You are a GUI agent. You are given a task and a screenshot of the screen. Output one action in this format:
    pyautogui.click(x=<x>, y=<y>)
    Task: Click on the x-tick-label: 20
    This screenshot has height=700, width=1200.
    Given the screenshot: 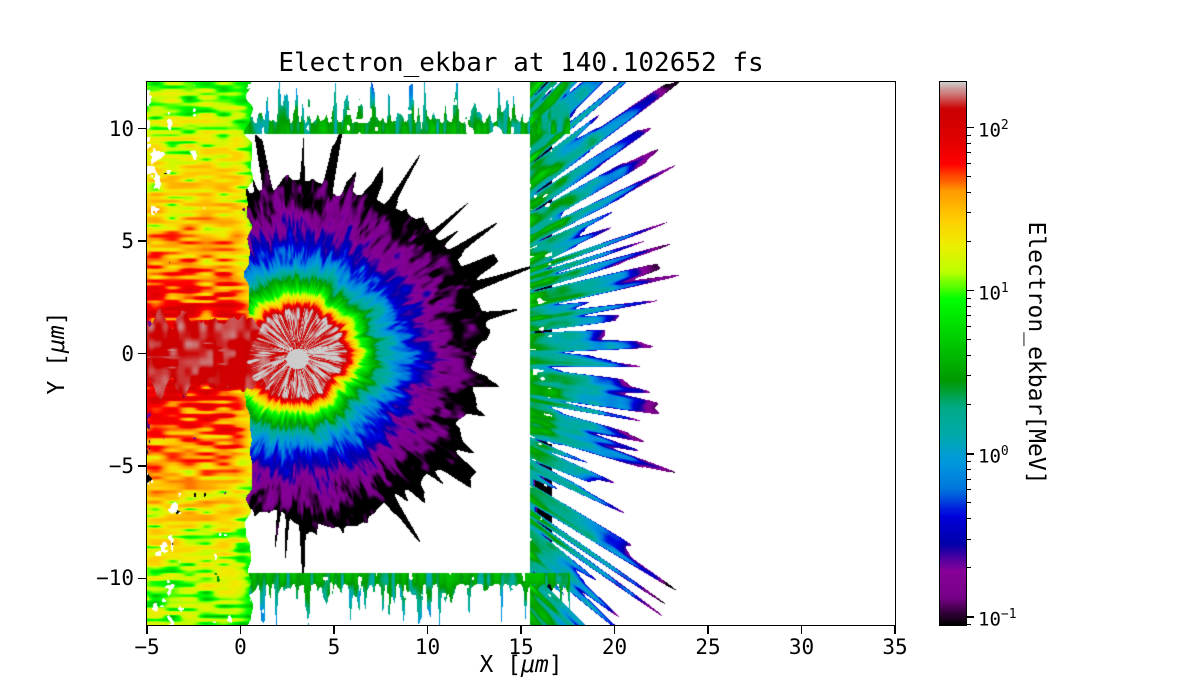 What is the action you would take?
    pyautogui.click(x=614, y=647)
    